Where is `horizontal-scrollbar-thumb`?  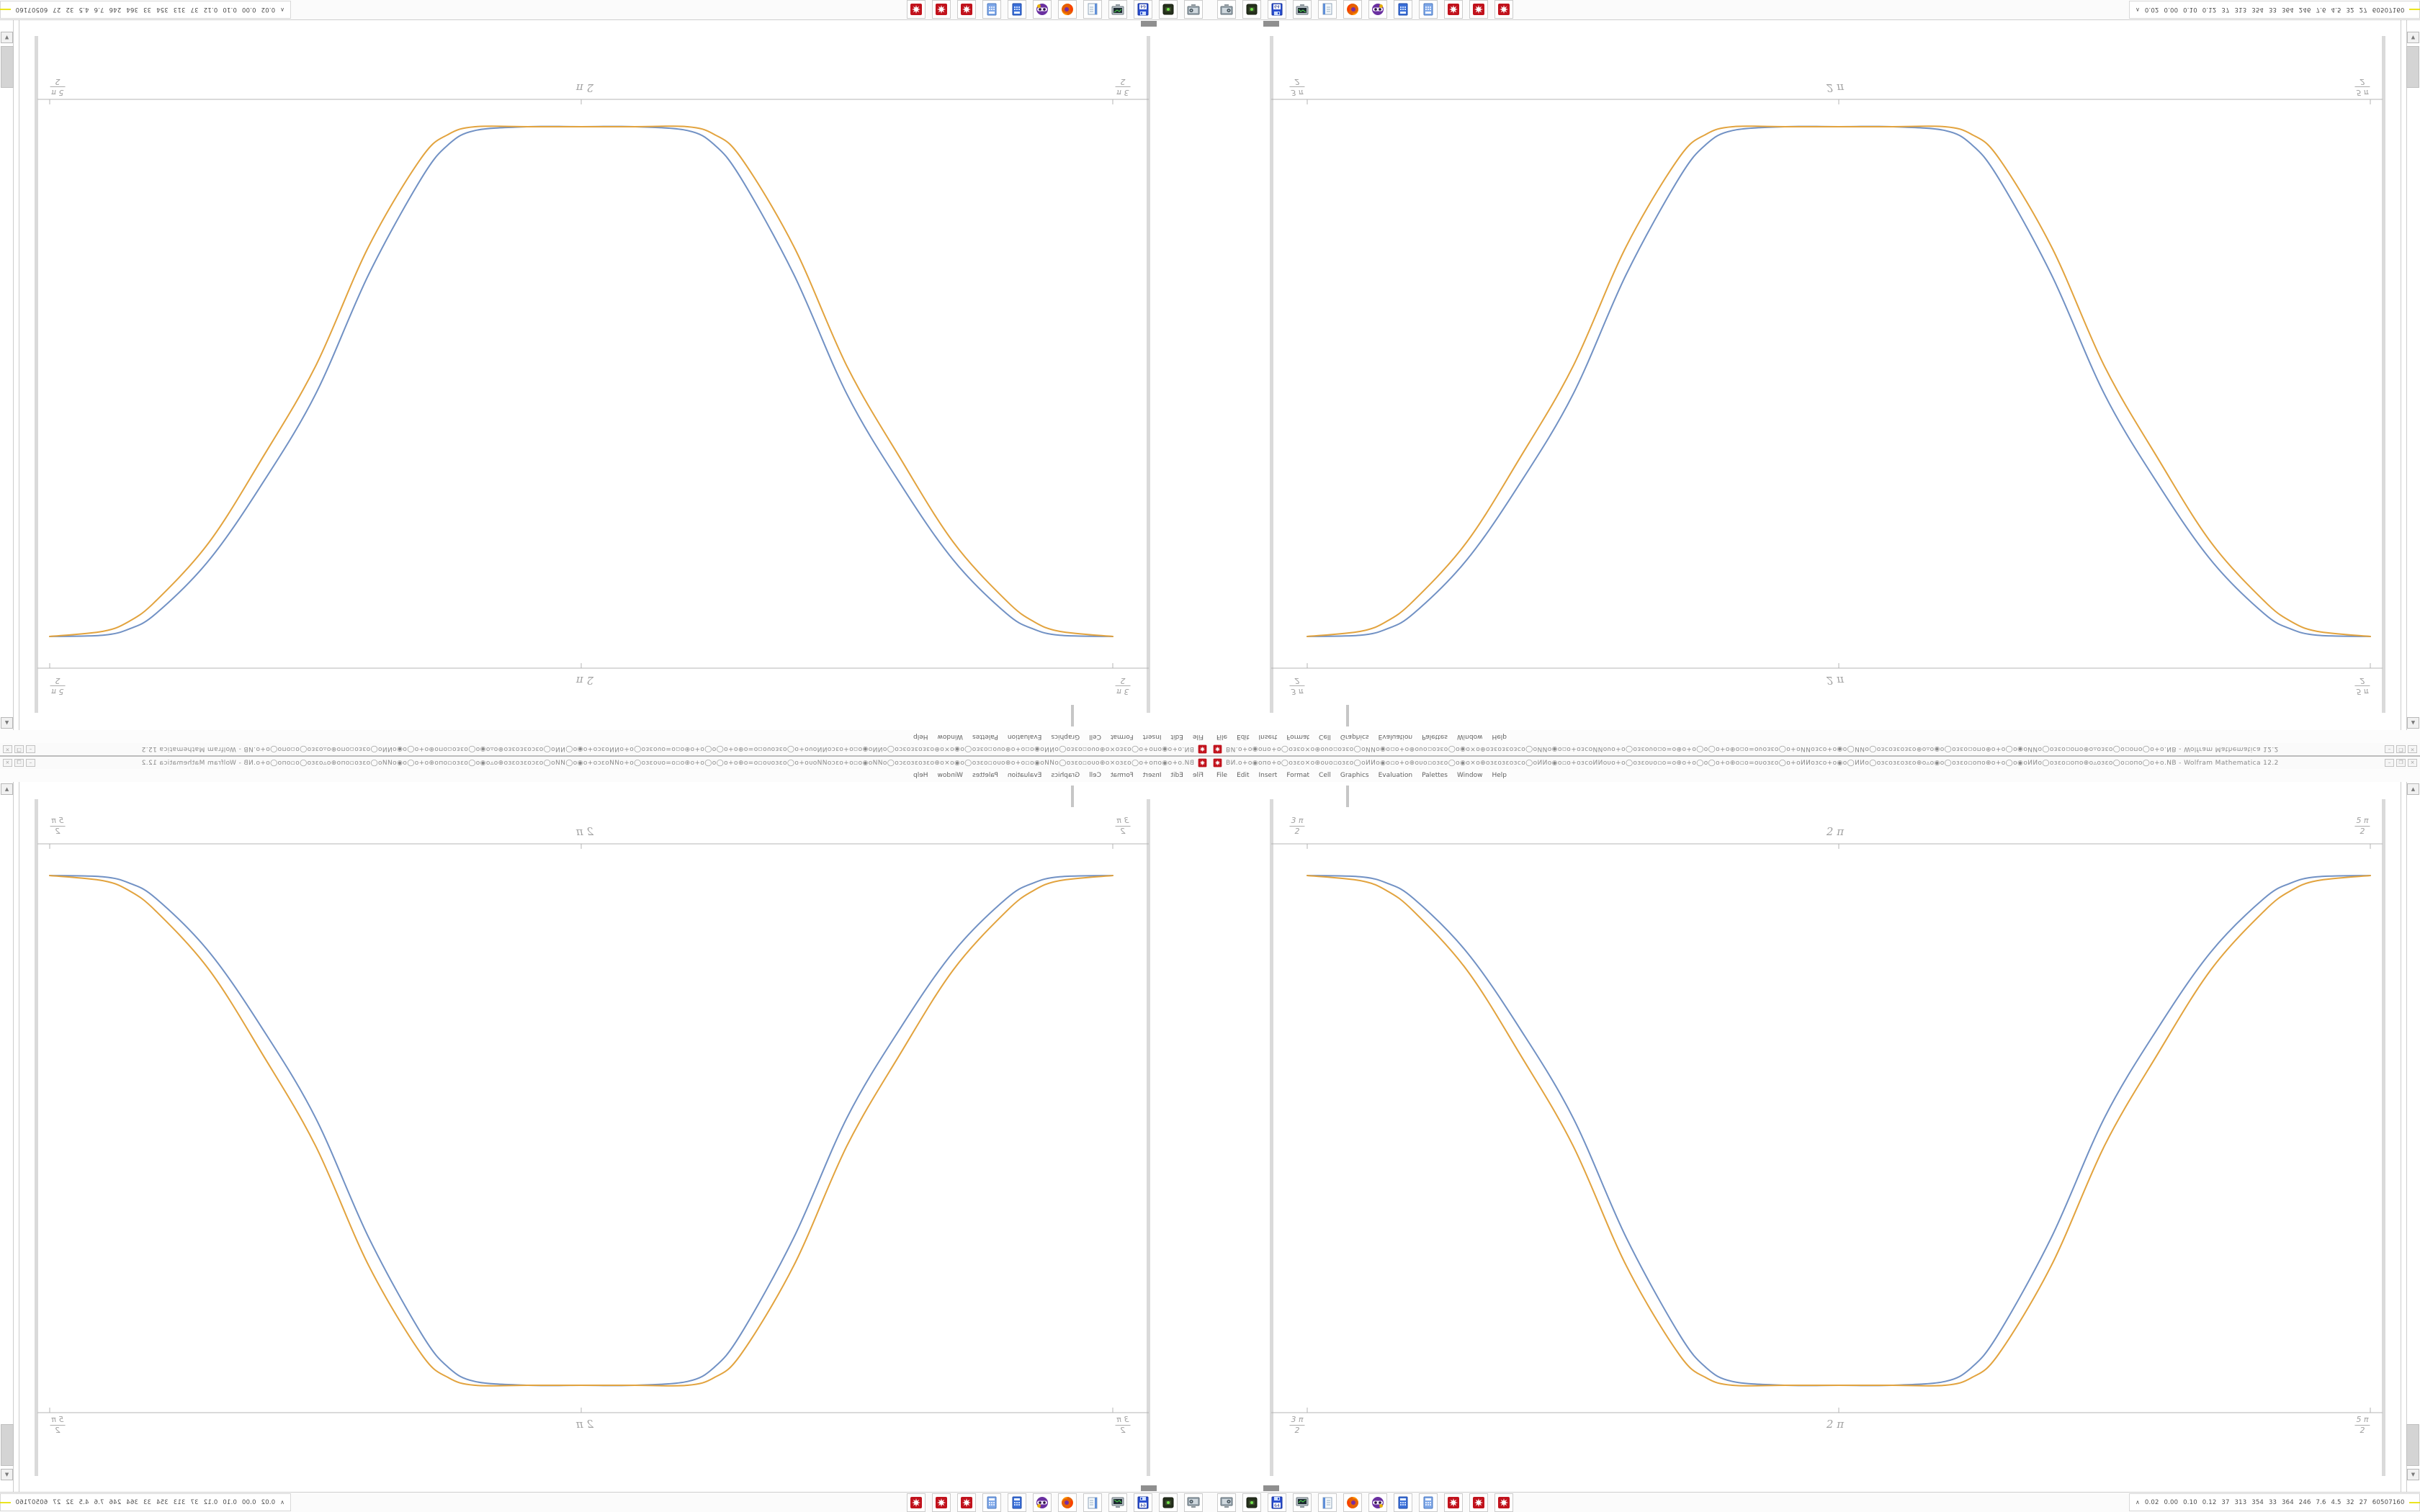 horizontal-scrollbar-thumb is located at coordinates (1271, 1488).